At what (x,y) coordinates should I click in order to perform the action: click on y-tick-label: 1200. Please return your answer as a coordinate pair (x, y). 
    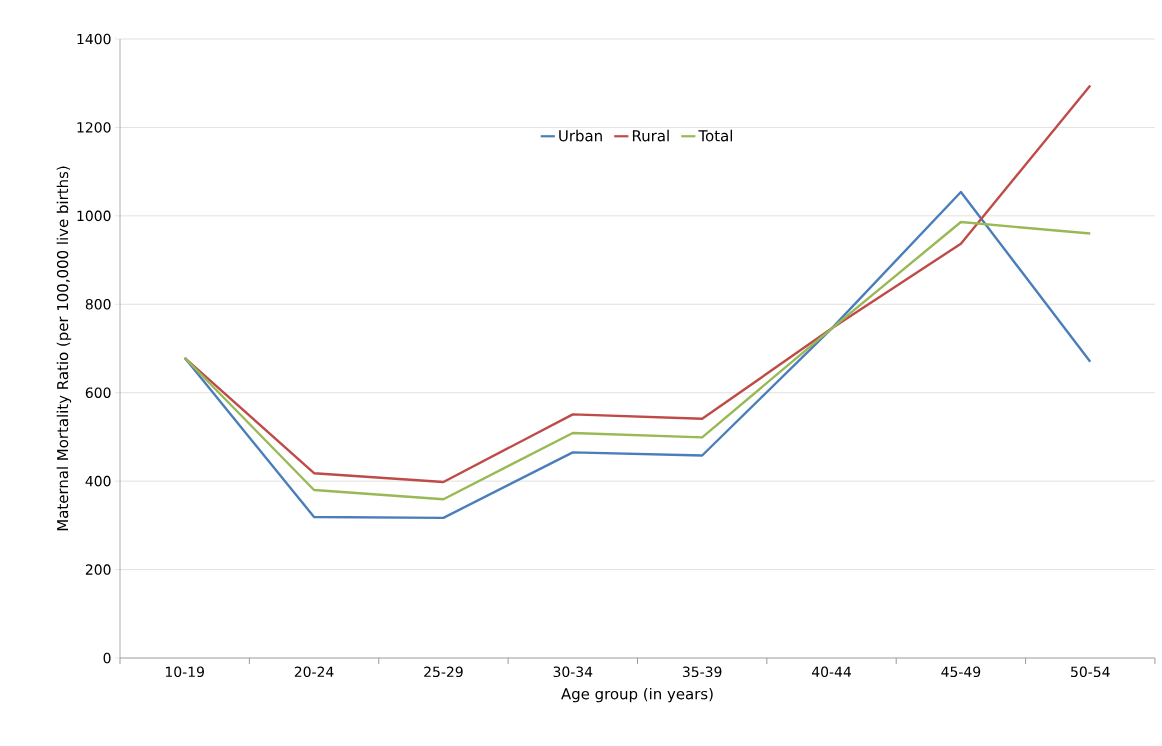
    Looking at the image, I should click on (94, 127).